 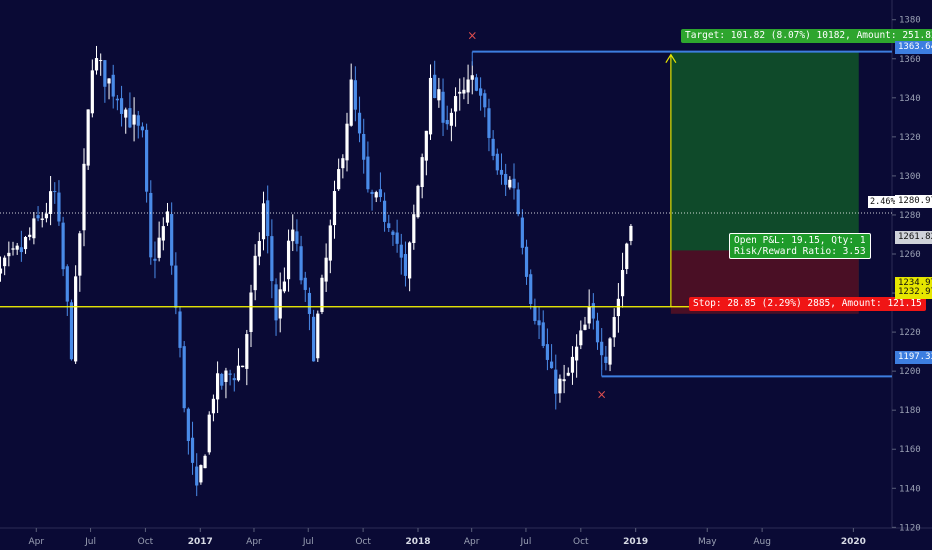 What do you see at coordinates (910, 372) in the screenshot?
I see `y-tick-label: 1200` at bounding box center [910, 372].